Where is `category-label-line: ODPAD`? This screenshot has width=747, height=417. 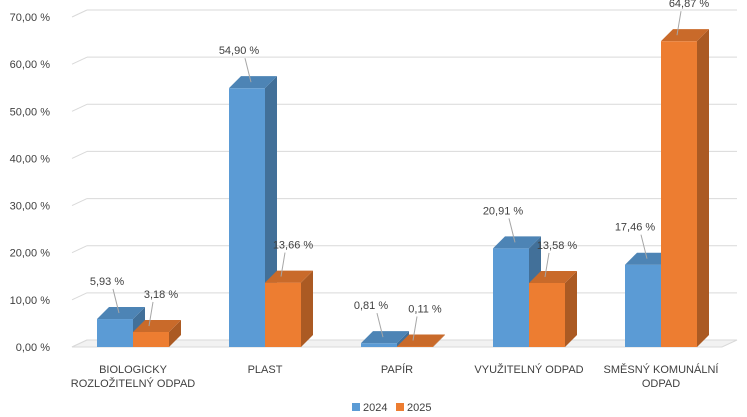 category-label-line: ODPAD is located at coordinates (661, 384).